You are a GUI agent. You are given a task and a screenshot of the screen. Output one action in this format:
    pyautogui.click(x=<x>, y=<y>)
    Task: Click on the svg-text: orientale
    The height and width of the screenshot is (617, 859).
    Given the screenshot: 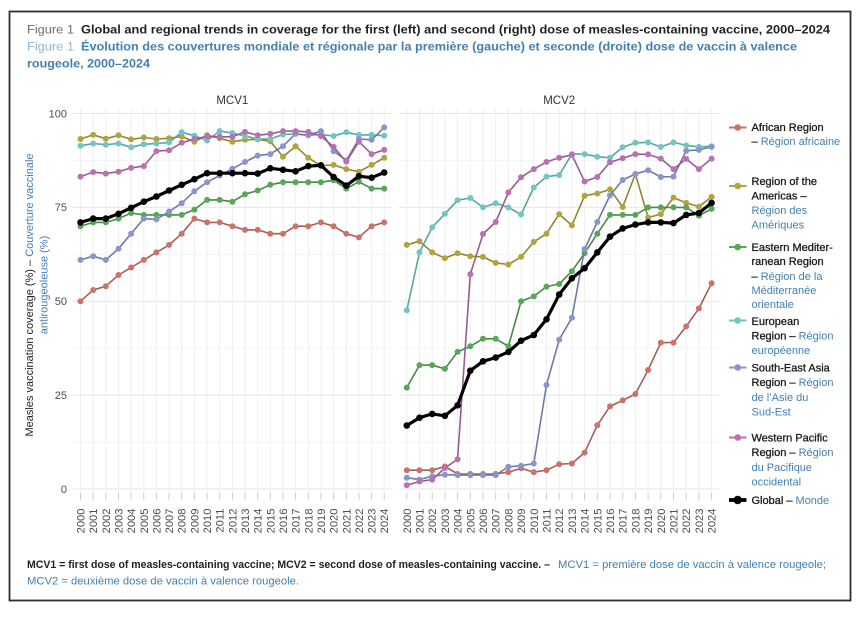 What is the action you would take?
    pyautogui.click(x=773, y=305)
    